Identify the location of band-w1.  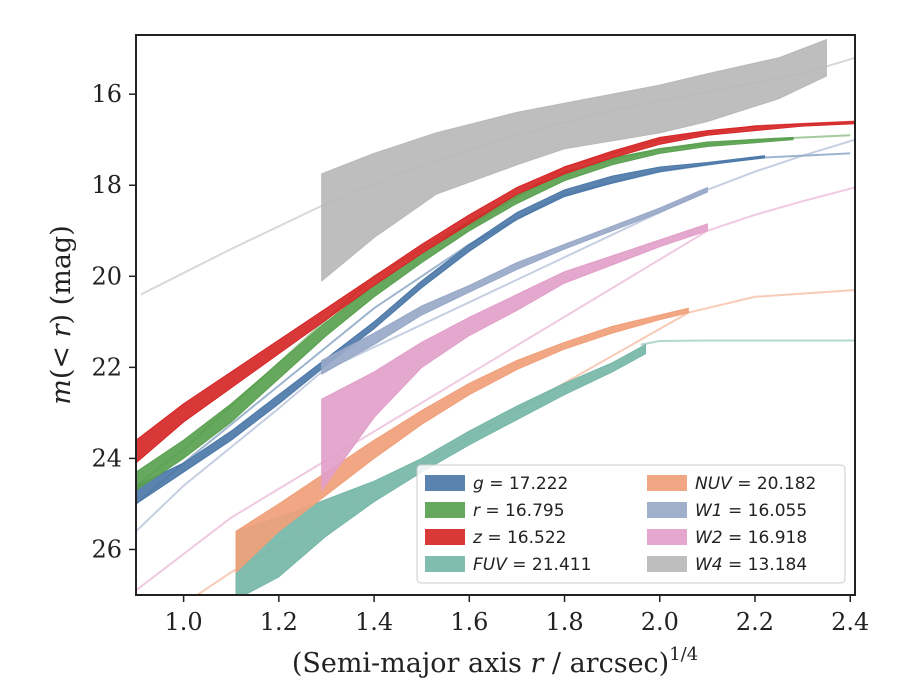
(514, 281).